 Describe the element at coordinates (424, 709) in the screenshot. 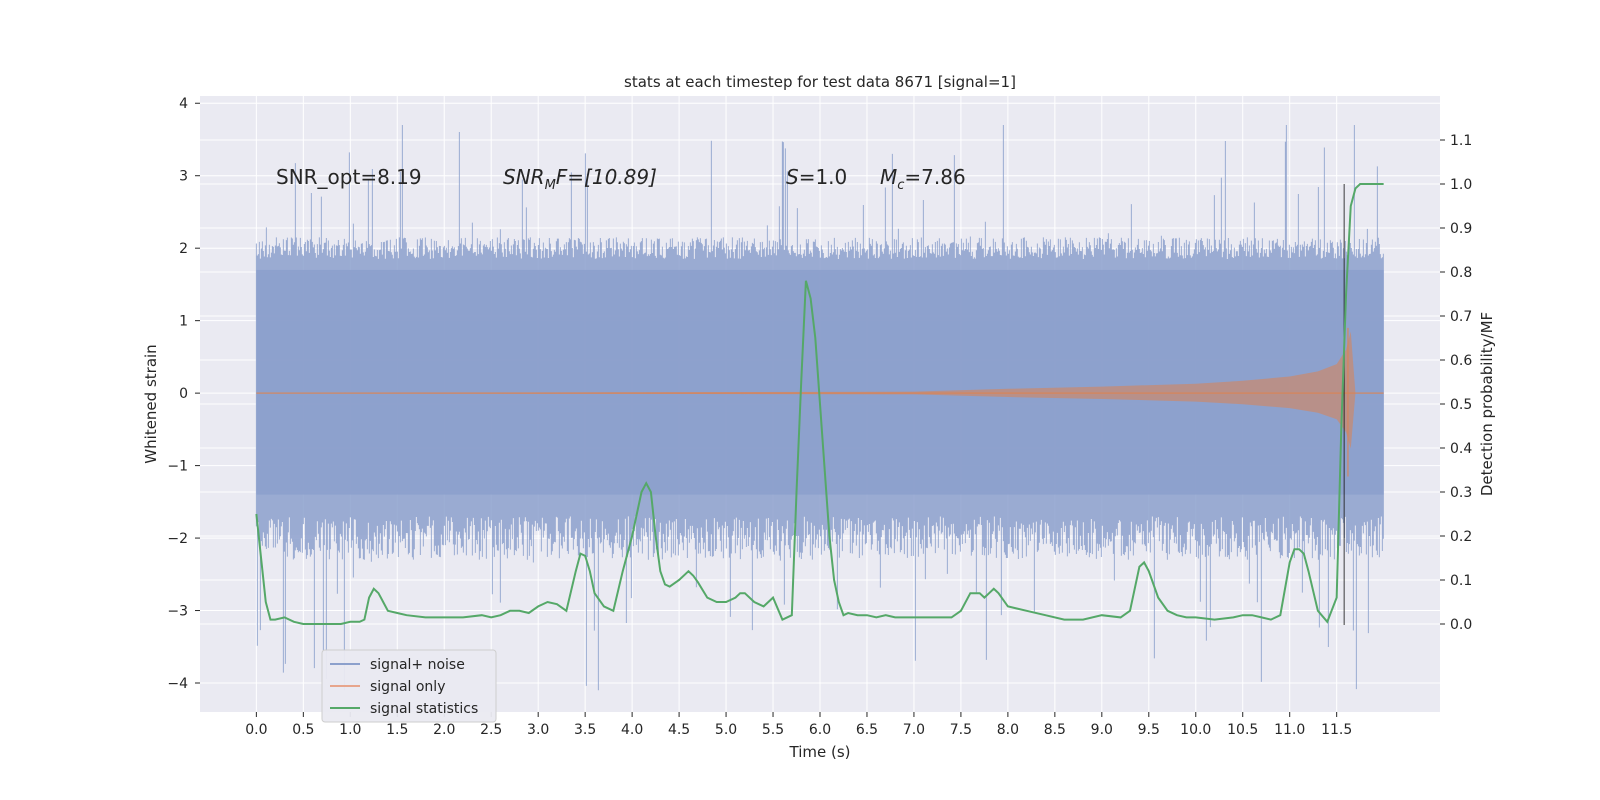

I see `legend-label-stats: signal statistics` at that location.